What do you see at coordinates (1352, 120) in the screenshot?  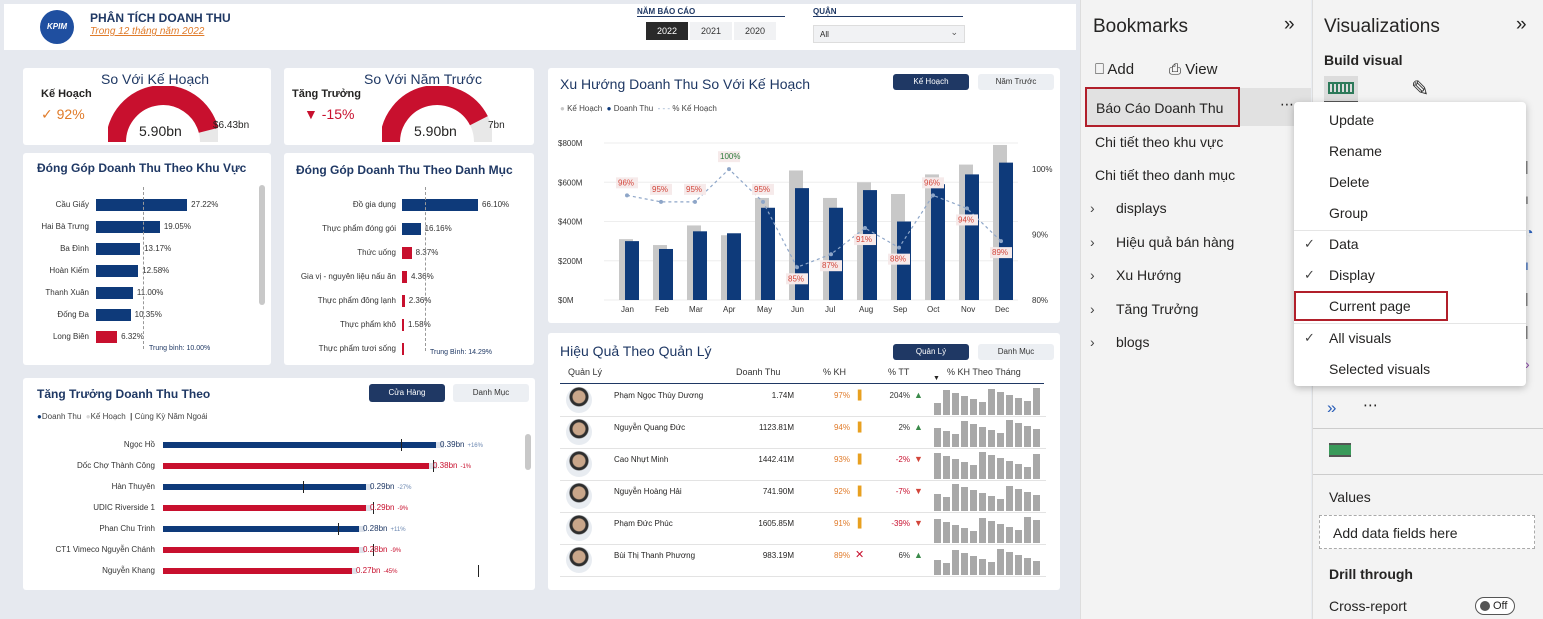 I see `menu-item-update: Update` at bounding box center [1352, 120].